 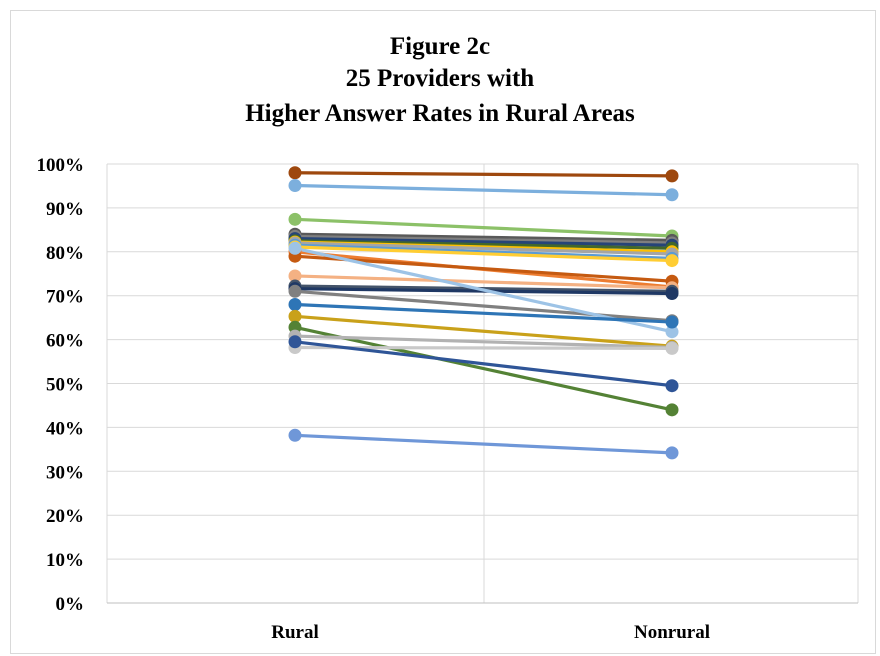 What do you see at coordinates (65, 560) in the screenshot?
I see `y-tick-label: 10%` at bounding box center [65, 560].